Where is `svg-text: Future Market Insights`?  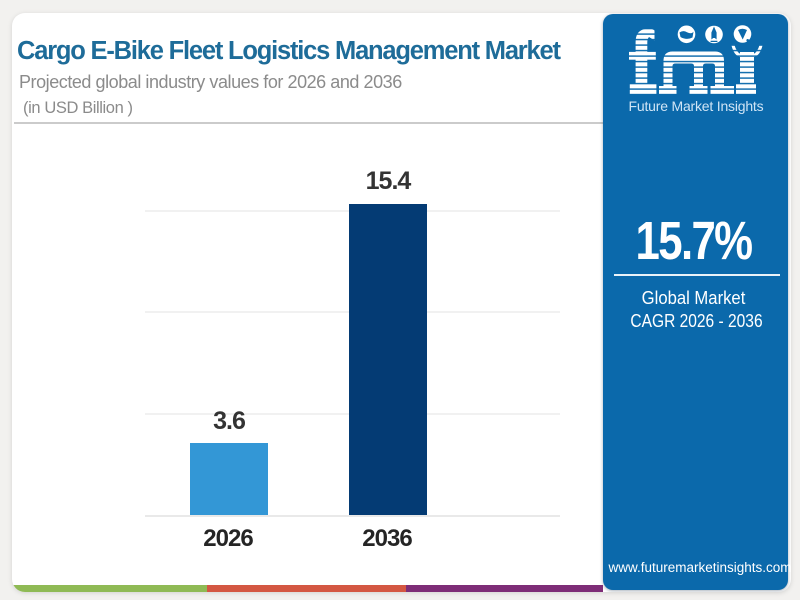 svg-text: Future Market Insights is located at coordinates (696, 106).